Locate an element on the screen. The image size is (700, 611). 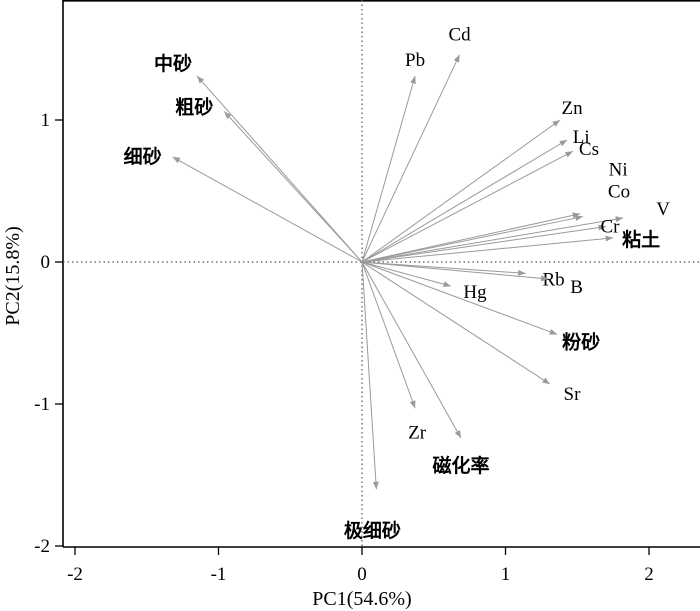
loading-vector-label: Zr is located at coordinates (417, 432).